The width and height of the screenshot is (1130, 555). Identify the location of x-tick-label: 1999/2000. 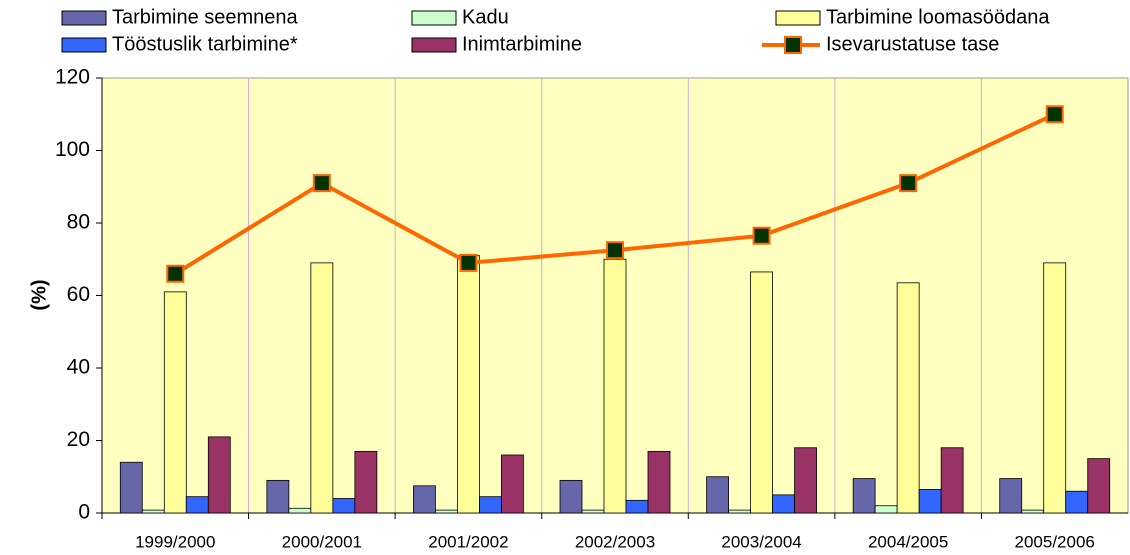
(175, 541).